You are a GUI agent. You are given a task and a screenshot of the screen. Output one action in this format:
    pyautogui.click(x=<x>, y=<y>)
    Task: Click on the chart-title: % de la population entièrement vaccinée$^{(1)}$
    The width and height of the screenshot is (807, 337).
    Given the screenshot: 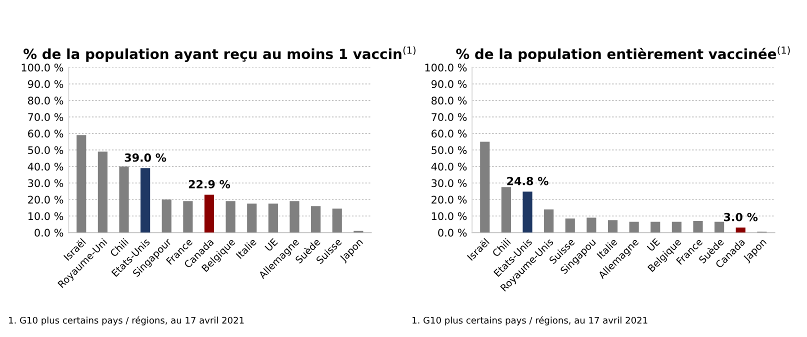 What is the action you would take?
    pyautogui.click(x=623, y=54)
    